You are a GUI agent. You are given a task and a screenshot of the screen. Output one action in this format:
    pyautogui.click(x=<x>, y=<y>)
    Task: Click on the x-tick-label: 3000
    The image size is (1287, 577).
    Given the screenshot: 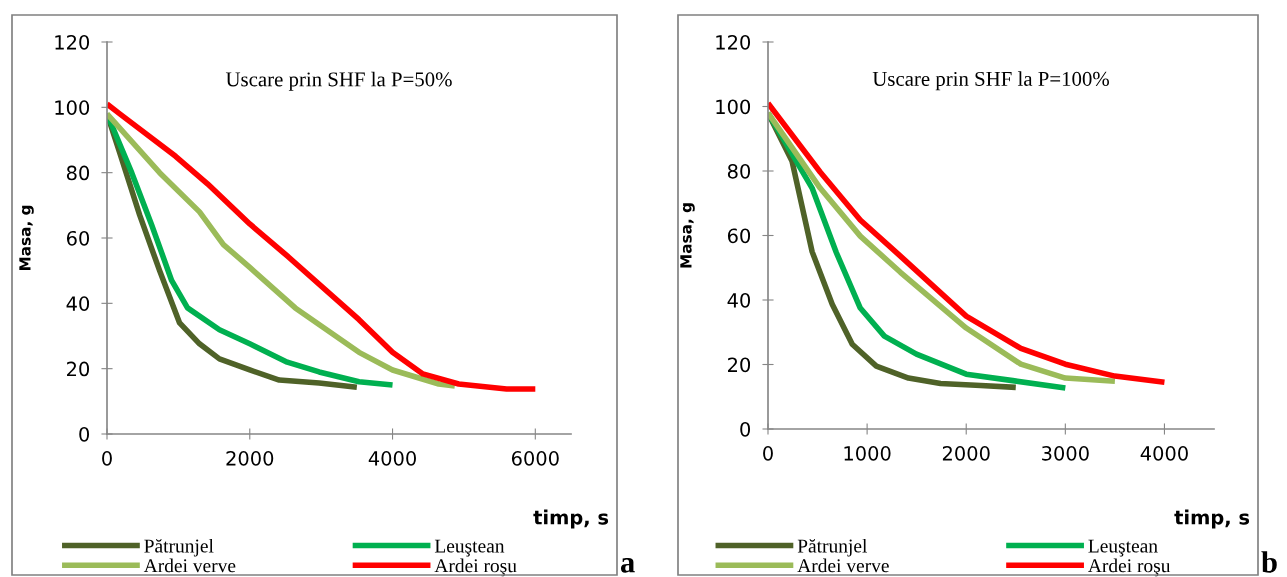 What is the action you would take?
    pyautogui.click(x=1065, y=453)
    